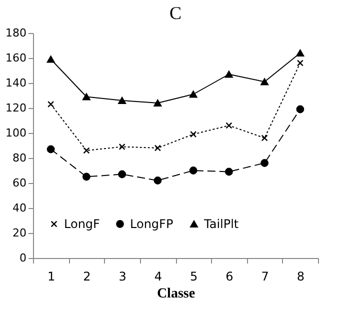  What do you see at coordinates (19, 233) in the screenshot?
I see `y-tick-label: 20` at bounding box center [19, 233].